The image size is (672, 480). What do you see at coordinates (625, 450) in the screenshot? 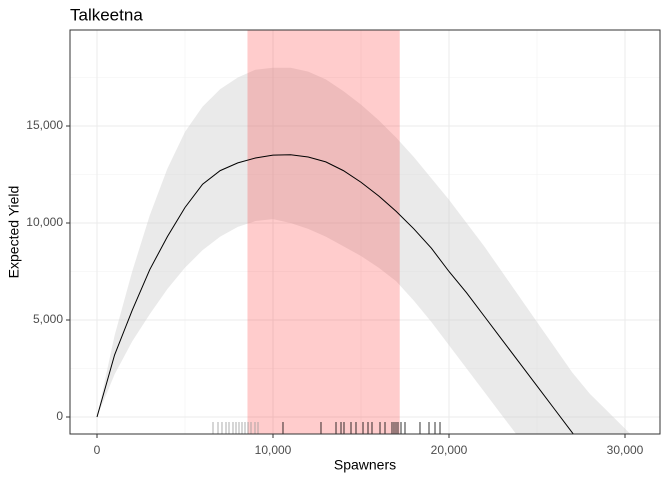
I see `x-tick-label: 30,000` at bounding box center [625, 450].